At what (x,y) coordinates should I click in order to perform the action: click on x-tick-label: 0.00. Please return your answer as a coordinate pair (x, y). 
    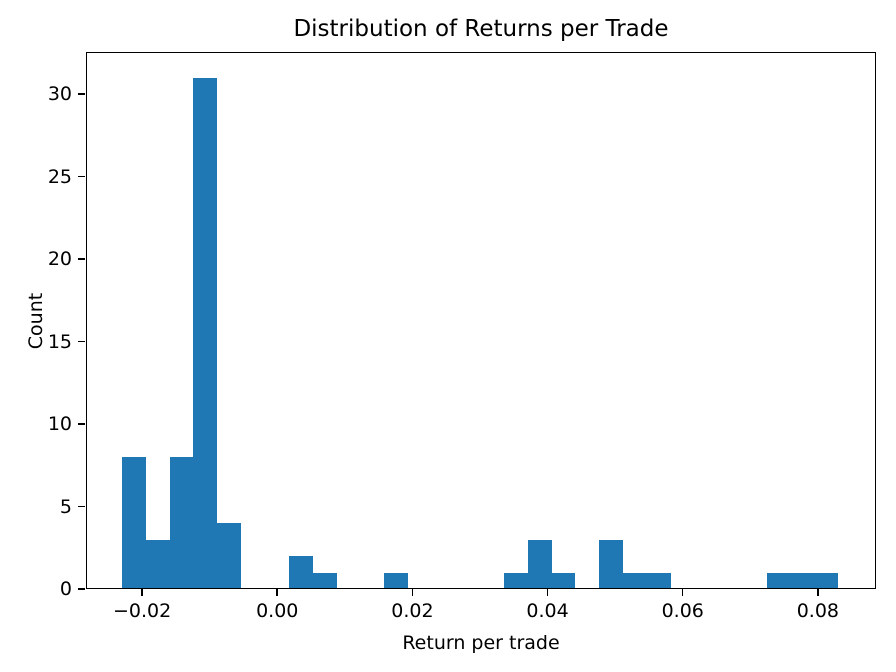
    Looking at the image, I should click on (277, 611).